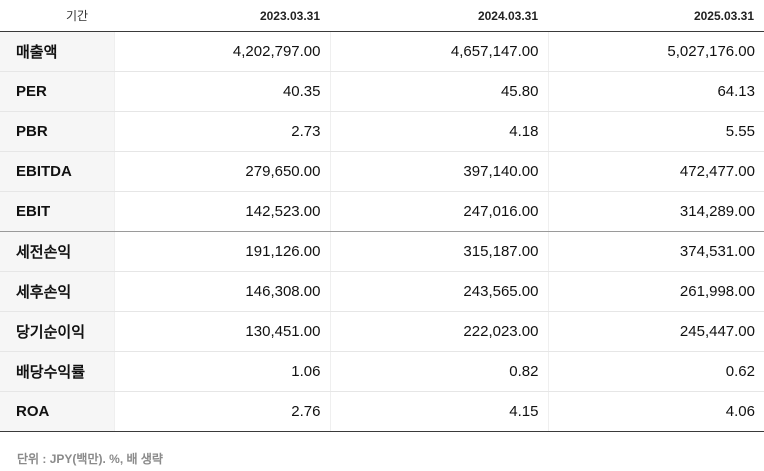 The image size is (764, 471). What do you see at coordinates (438, 411) in the screenshot?
I see `cell-value: 4.15` at bounding box center [438, 411].